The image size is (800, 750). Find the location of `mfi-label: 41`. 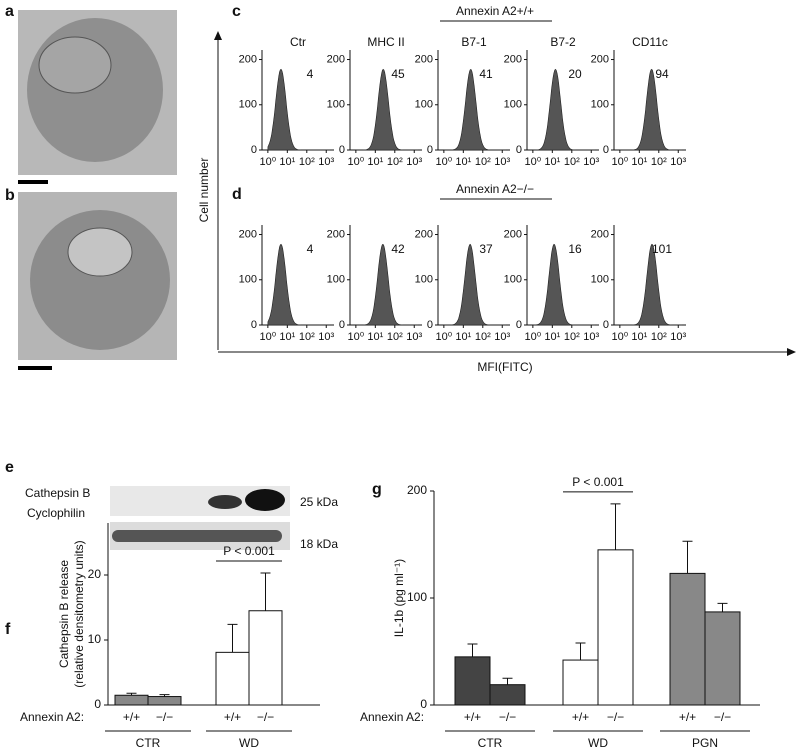

mfi-label: 41 is located at coordinates (486, 74).